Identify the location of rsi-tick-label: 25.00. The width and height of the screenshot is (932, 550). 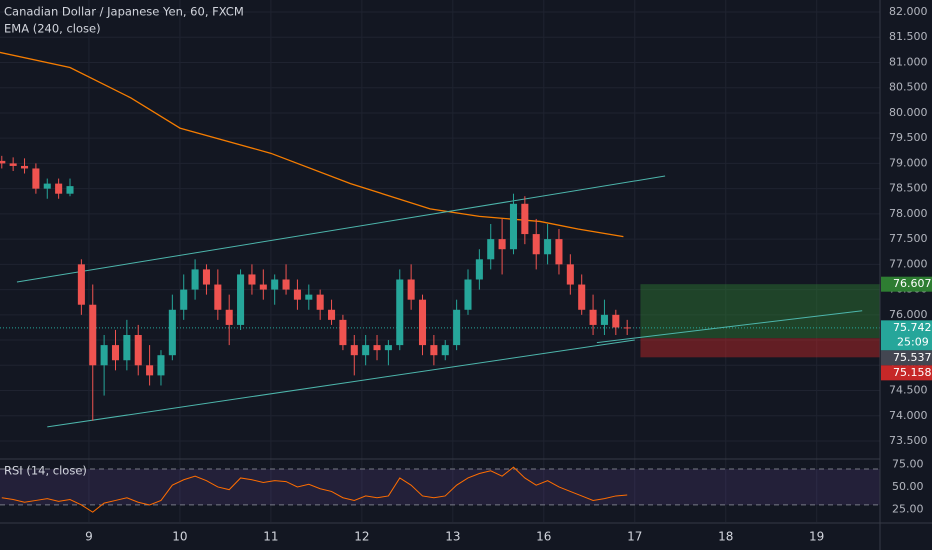
(908, 508).